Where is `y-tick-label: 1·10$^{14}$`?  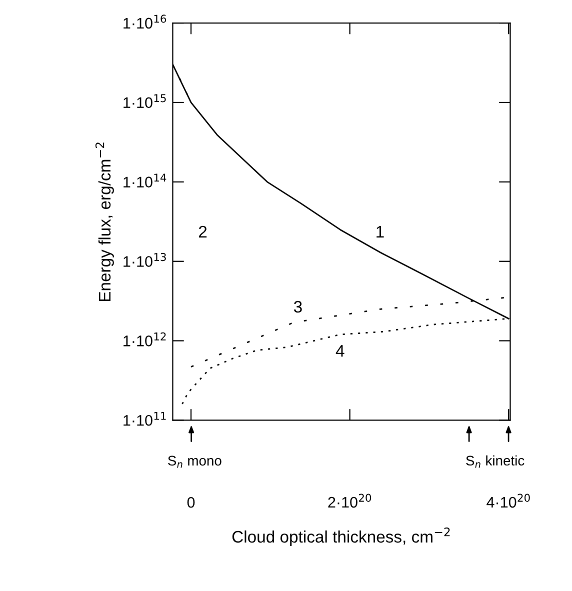
y-tick-label: 1·10$^{14}$ is located at coordinates (145, 181).